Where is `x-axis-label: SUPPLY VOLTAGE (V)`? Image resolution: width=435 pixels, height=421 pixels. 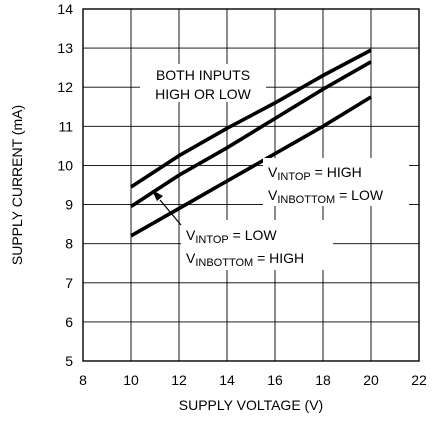 x-axis-label: SUPPLY VOLTAGE (V) is located at coordinates (251, 405).